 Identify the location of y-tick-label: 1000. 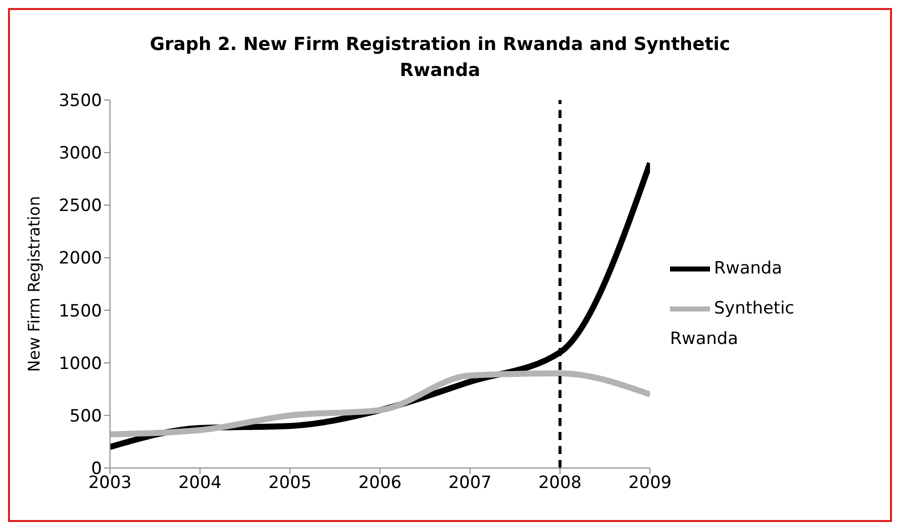
(80, 364).